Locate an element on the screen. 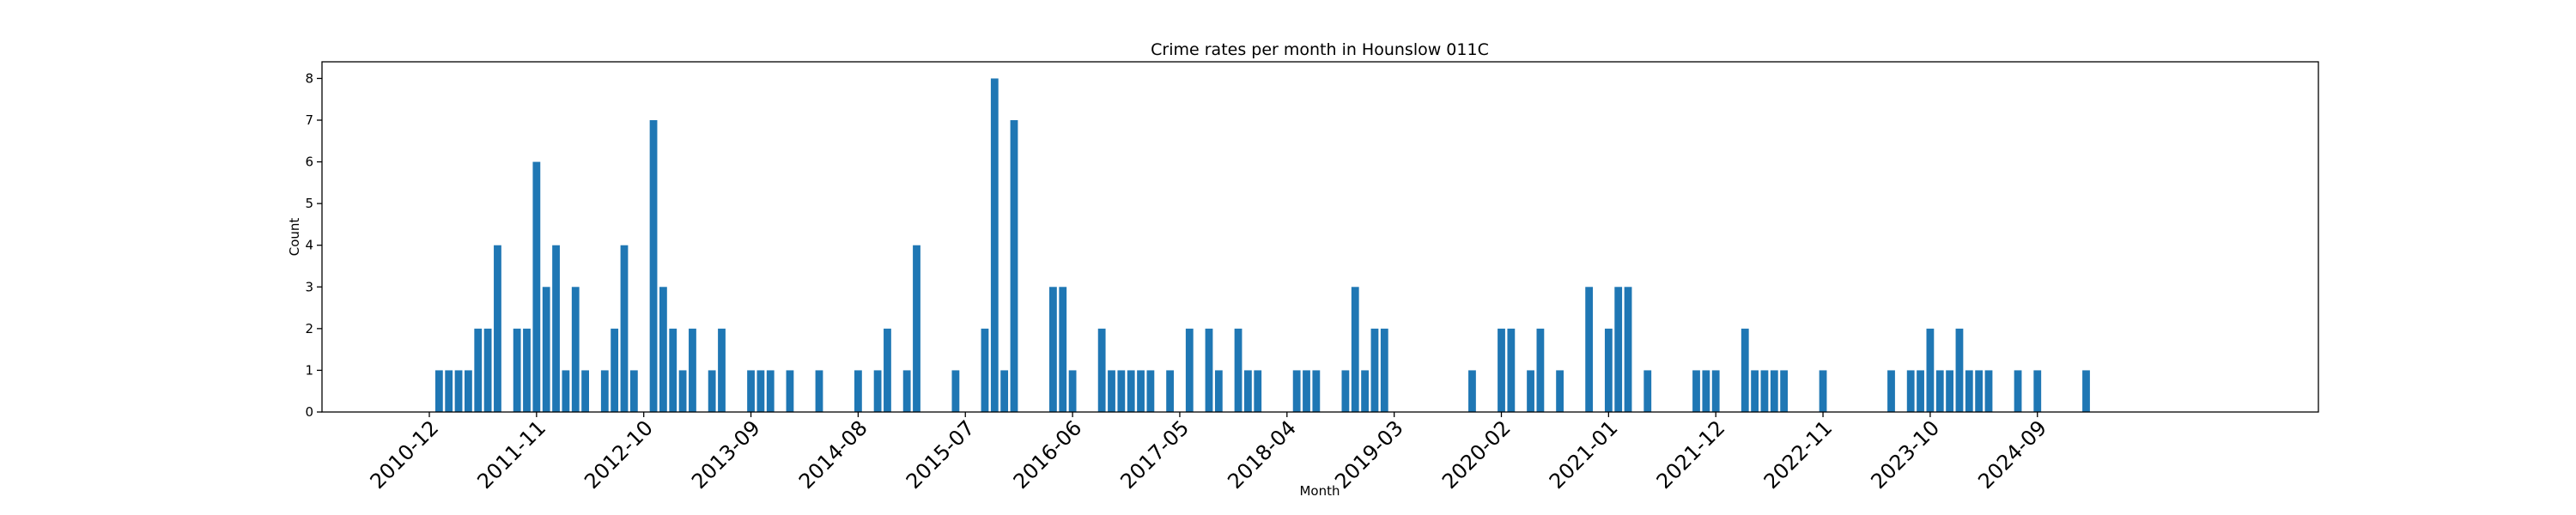 The width and height of the screenshot is (2576, 515). y-tick-label: 2 is located at coordinates (309, 328).